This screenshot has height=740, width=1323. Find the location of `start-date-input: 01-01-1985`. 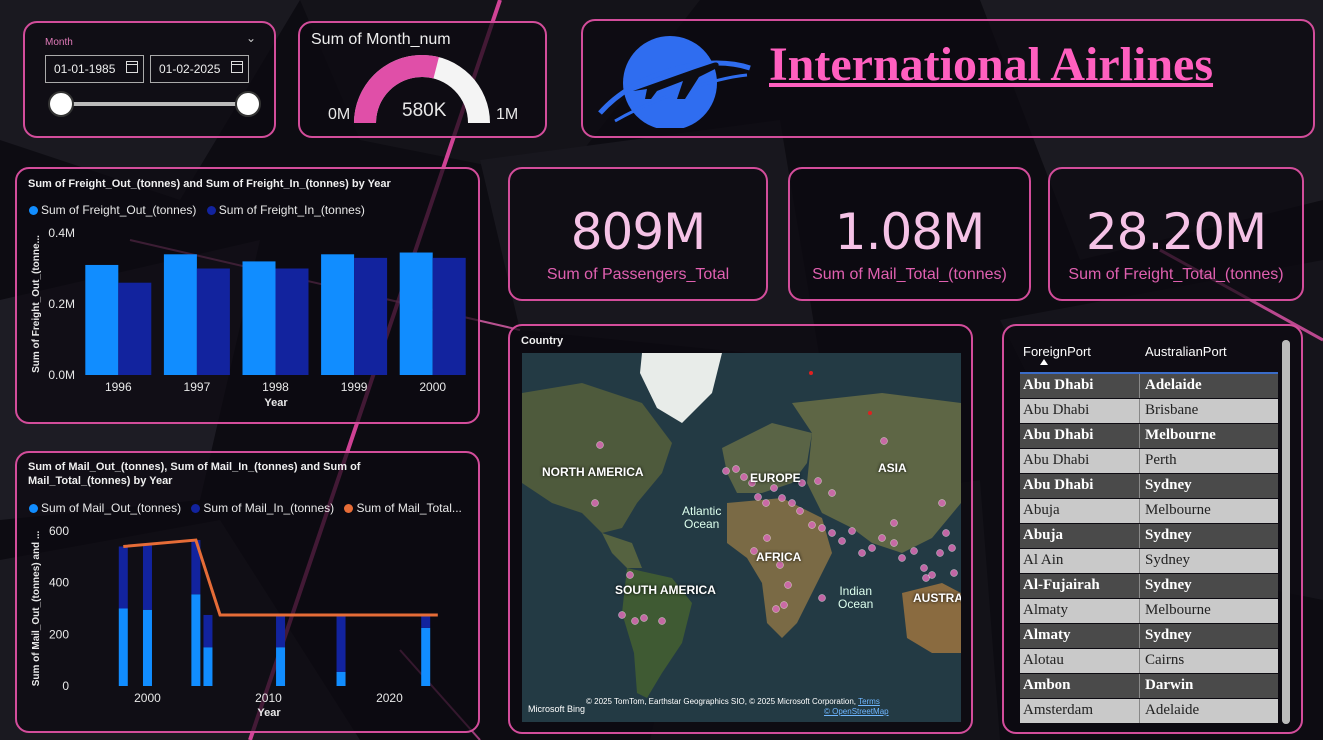

start-date-input: 01-01-1985 is located at coordinates (94, 69).